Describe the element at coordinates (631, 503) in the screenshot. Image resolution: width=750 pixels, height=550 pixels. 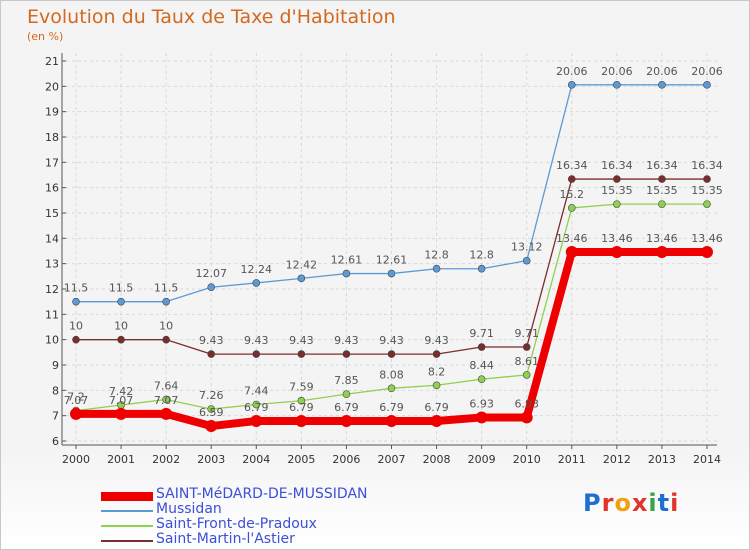
I see `proxiti-logo: Proxiti` at that location.